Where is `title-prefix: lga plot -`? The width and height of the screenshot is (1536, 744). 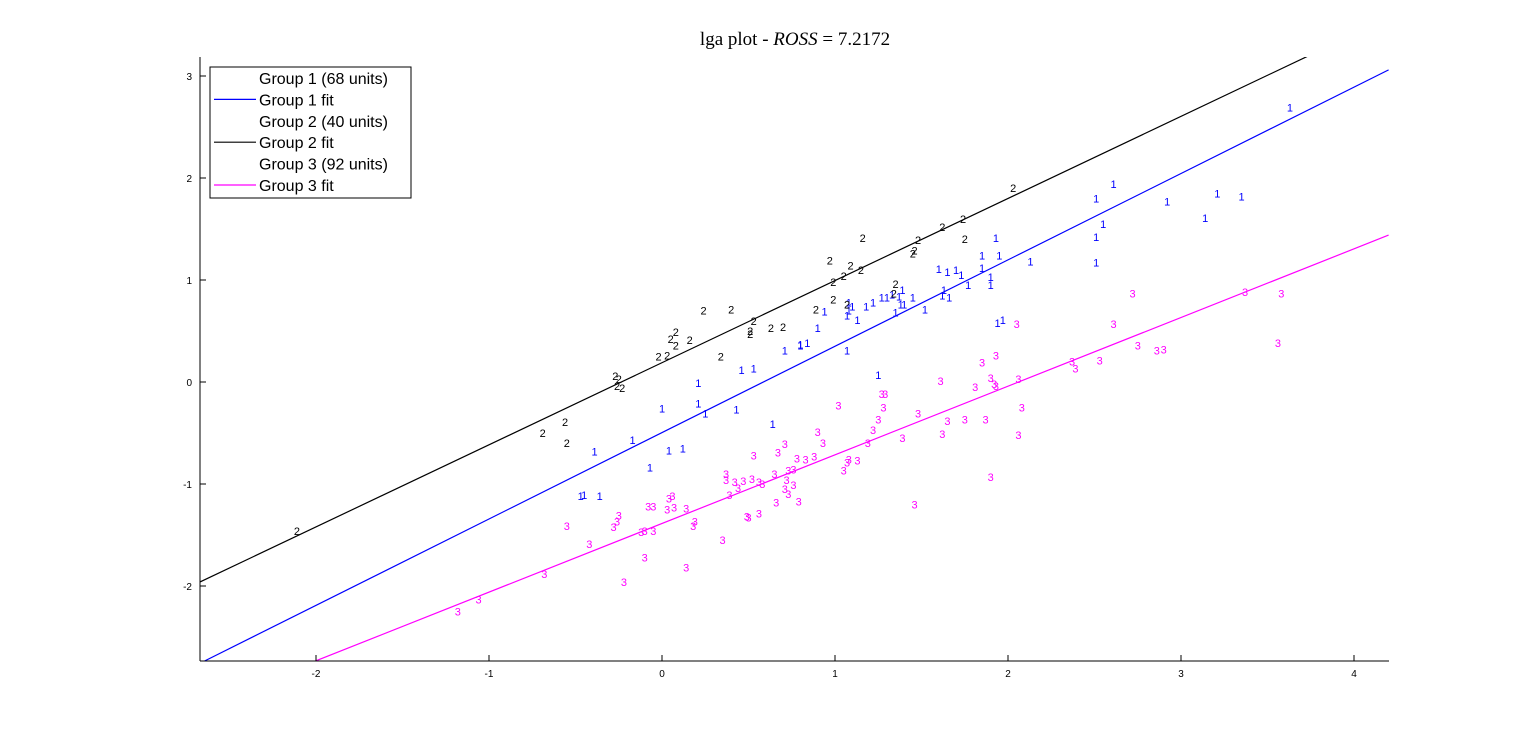 title-prefix: lga plot - is located at coordinates (736, 39).